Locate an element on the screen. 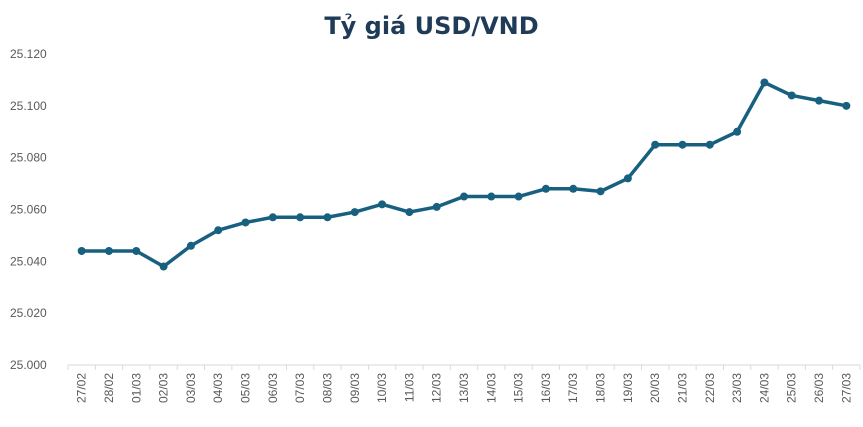 The height and width of the screenshot is (427, 863). x-tick-label: 14/03 is located at coordinates (491, 388).